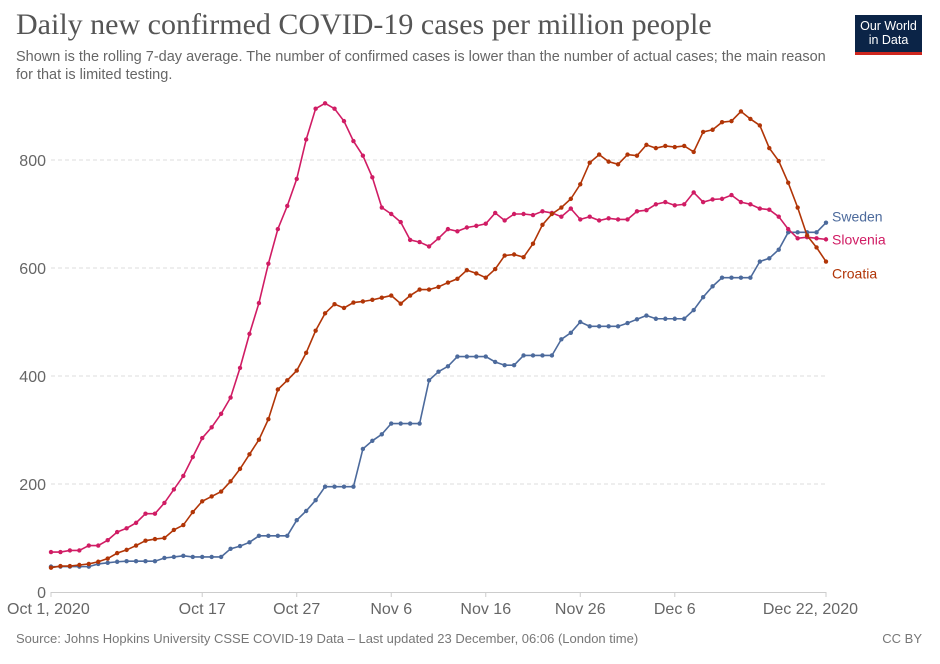  What do you see at coordinates (32, 269) in the screenshot?
I see `y-tick-label: 600` at bounding box center [32, 269].